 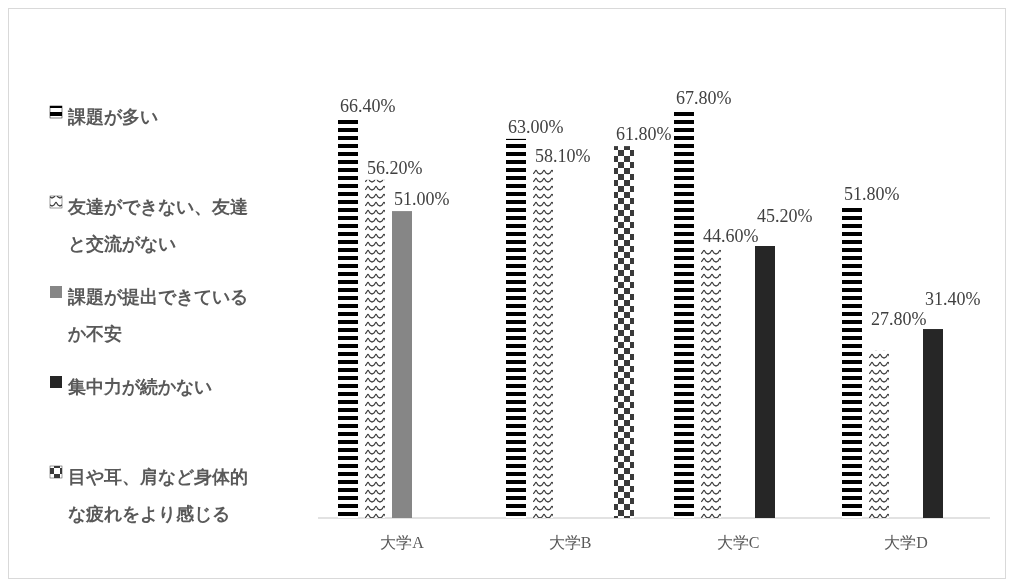 What do you see at coordinates (402, 542) in the screenshot?
I see `x-tick-label: 大学A` at bounding box center [402, 542].